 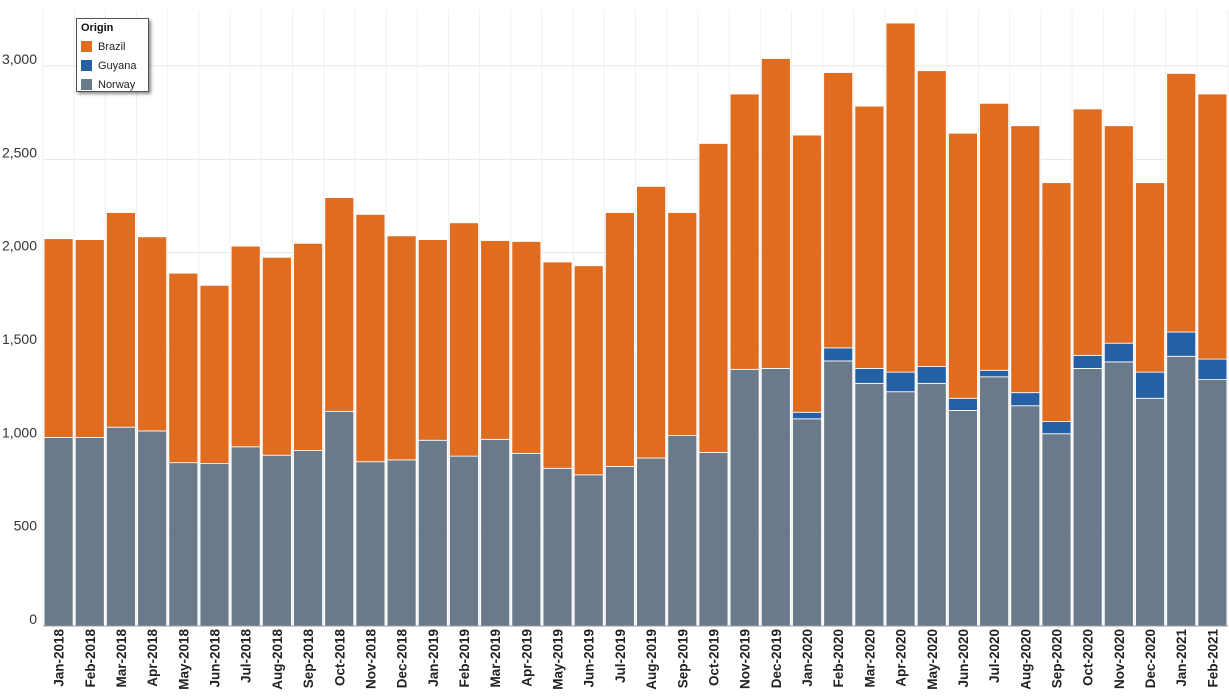 I want to click on bar-norway-sep-2020, so click(x=1056, y=530).